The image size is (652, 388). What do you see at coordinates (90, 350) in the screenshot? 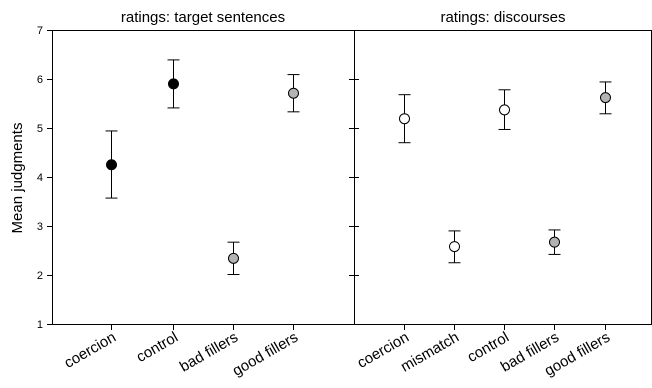
I see `x-tick-label: coercion` at bounding box center [90, 350].